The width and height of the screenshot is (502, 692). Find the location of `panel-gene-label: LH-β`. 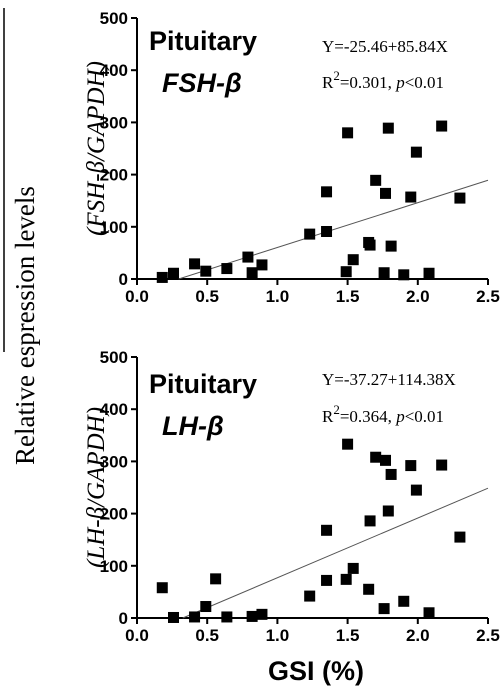

panel-gene-label: LH-β is located at coordinates (193, 426).